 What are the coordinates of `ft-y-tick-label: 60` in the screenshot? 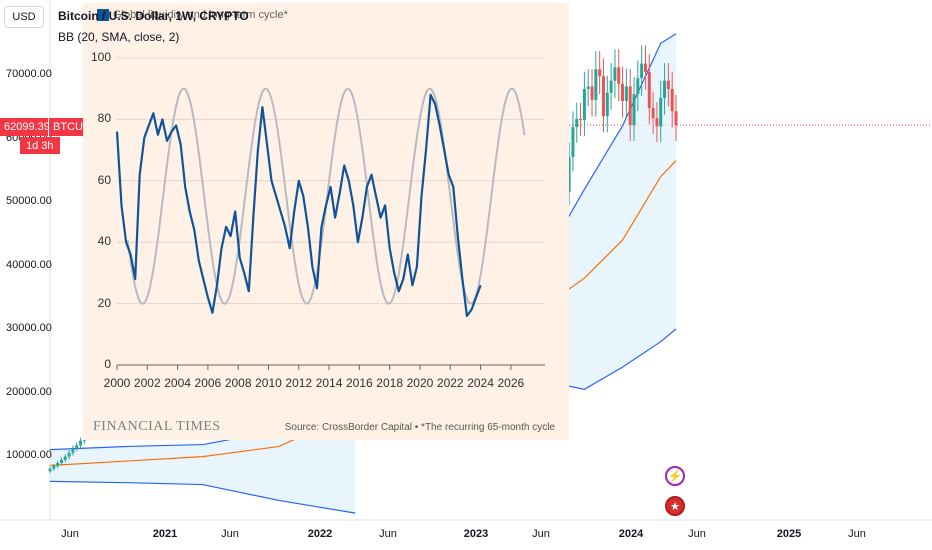 It's located at (104, 179).